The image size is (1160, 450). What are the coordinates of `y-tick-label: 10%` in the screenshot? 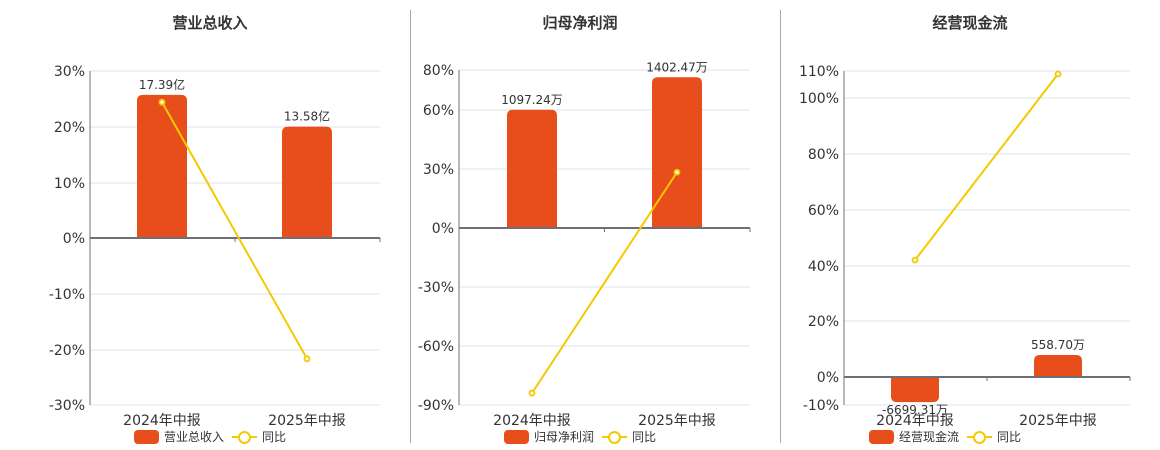 It's located at (69, 184).